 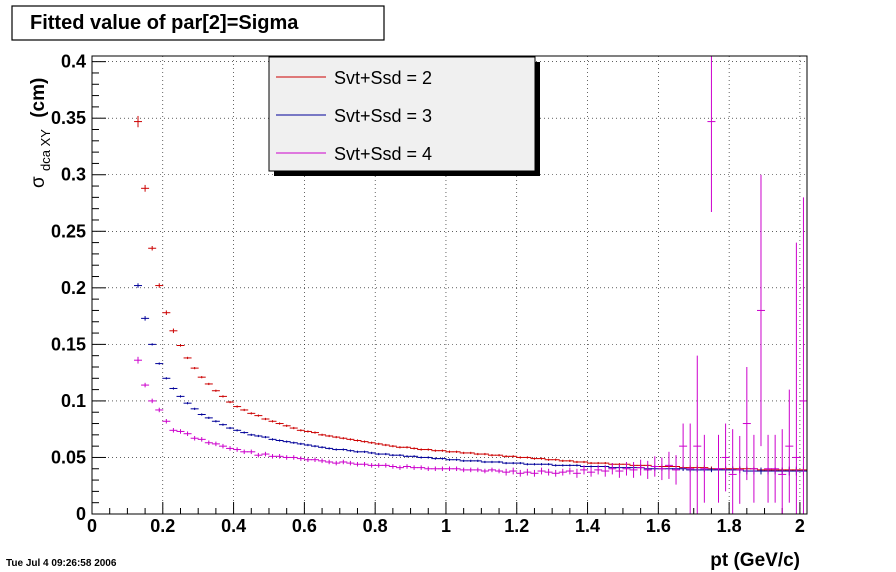 I want to click on y-tick-label: 0.4, so click(x=73, y=62).